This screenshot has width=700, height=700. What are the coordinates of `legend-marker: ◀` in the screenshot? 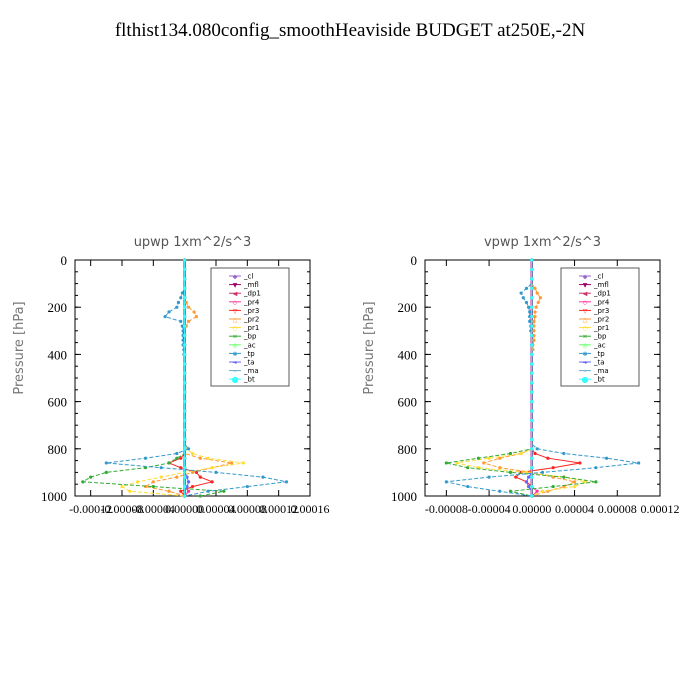 It's located at (235, 294).